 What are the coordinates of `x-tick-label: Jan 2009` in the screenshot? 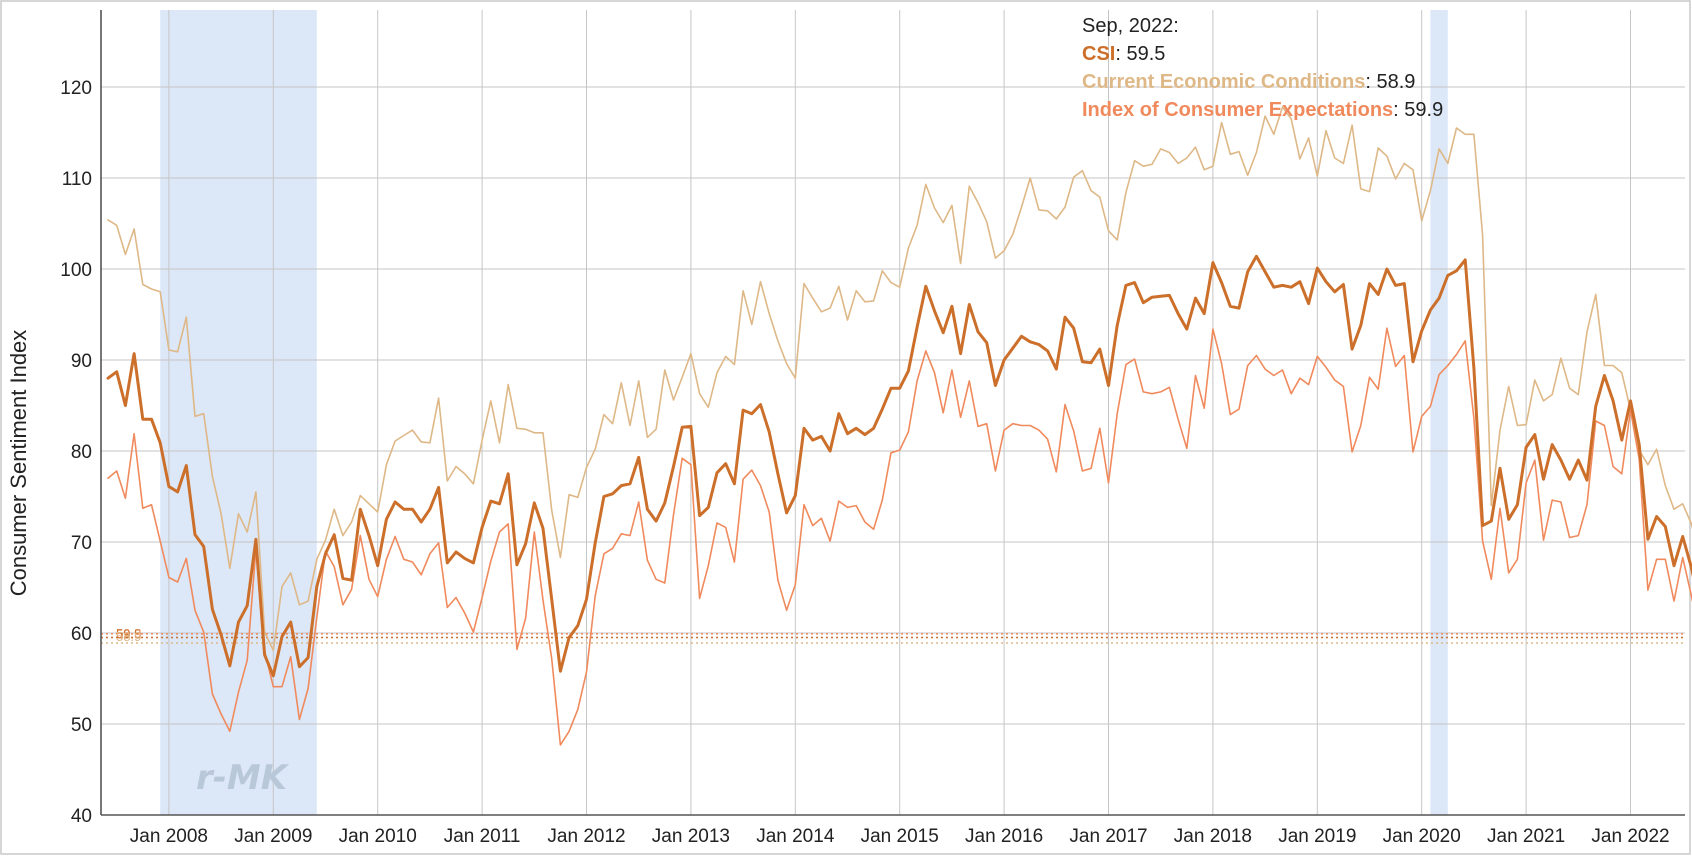 It's located at (273, 836).